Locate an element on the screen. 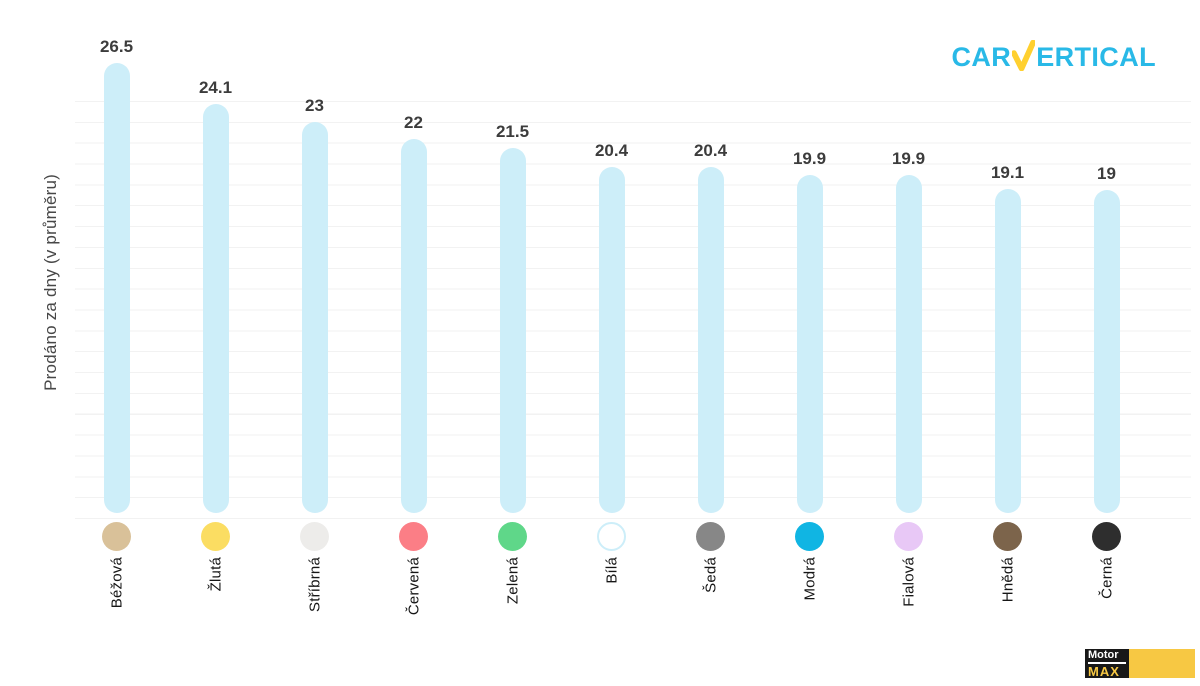 The image size is (1200, 686). carvertical-logo-ertical-text: ERTICAL is located at coordinates (1096, 57).